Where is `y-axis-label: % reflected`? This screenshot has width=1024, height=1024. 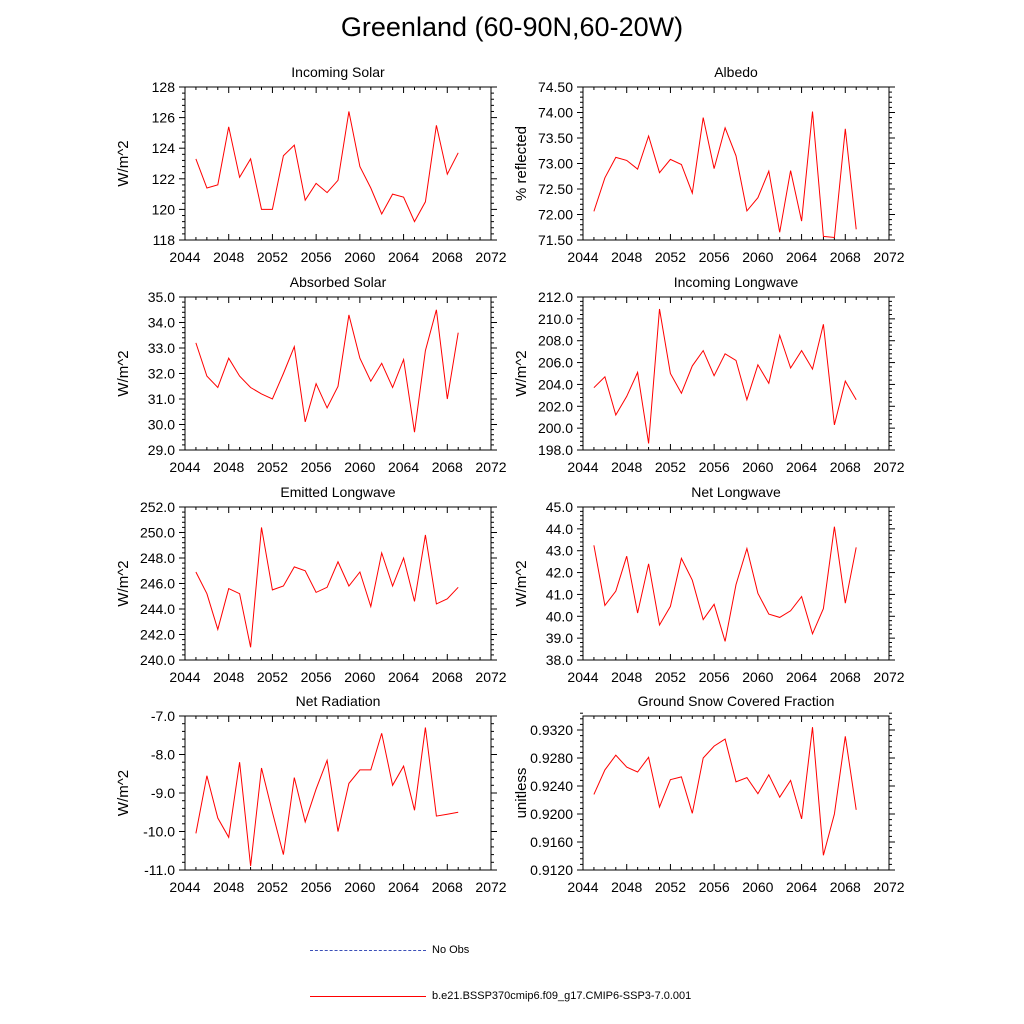 y-axis-label: % reflected is located at coordinates (521, 163).